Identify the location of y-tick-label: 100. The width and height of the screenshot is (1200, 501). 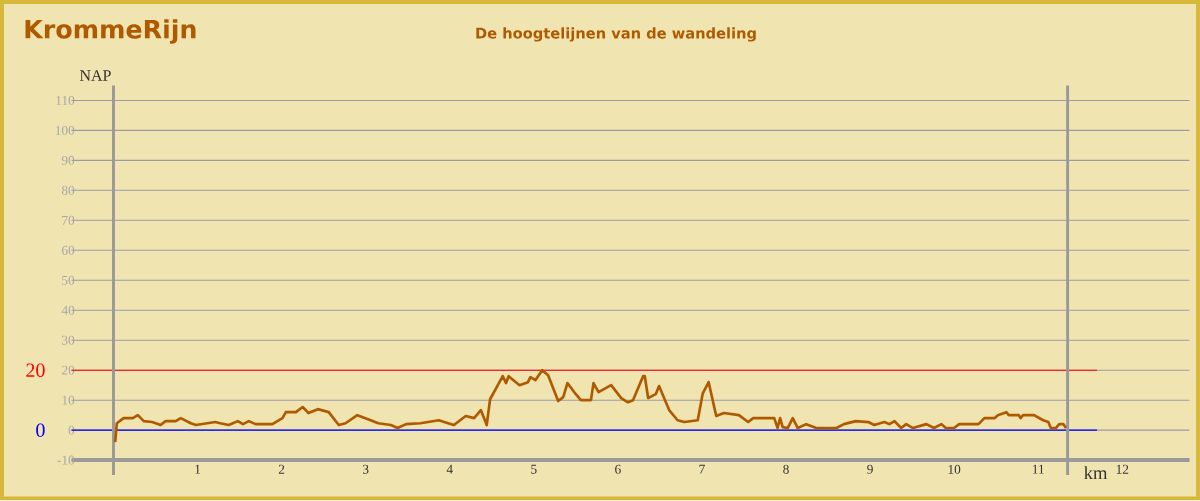
(65, 131).